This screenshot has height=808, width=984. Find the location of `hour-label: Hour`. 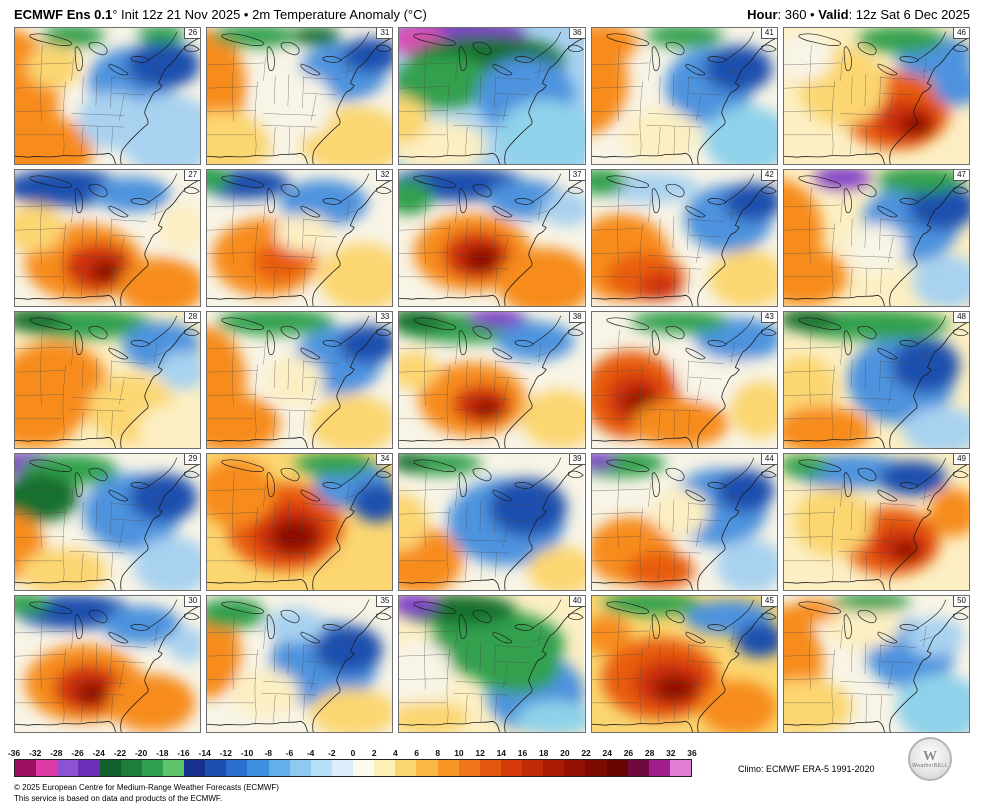

hour-label: Hour is located at coordinates (762, 14).